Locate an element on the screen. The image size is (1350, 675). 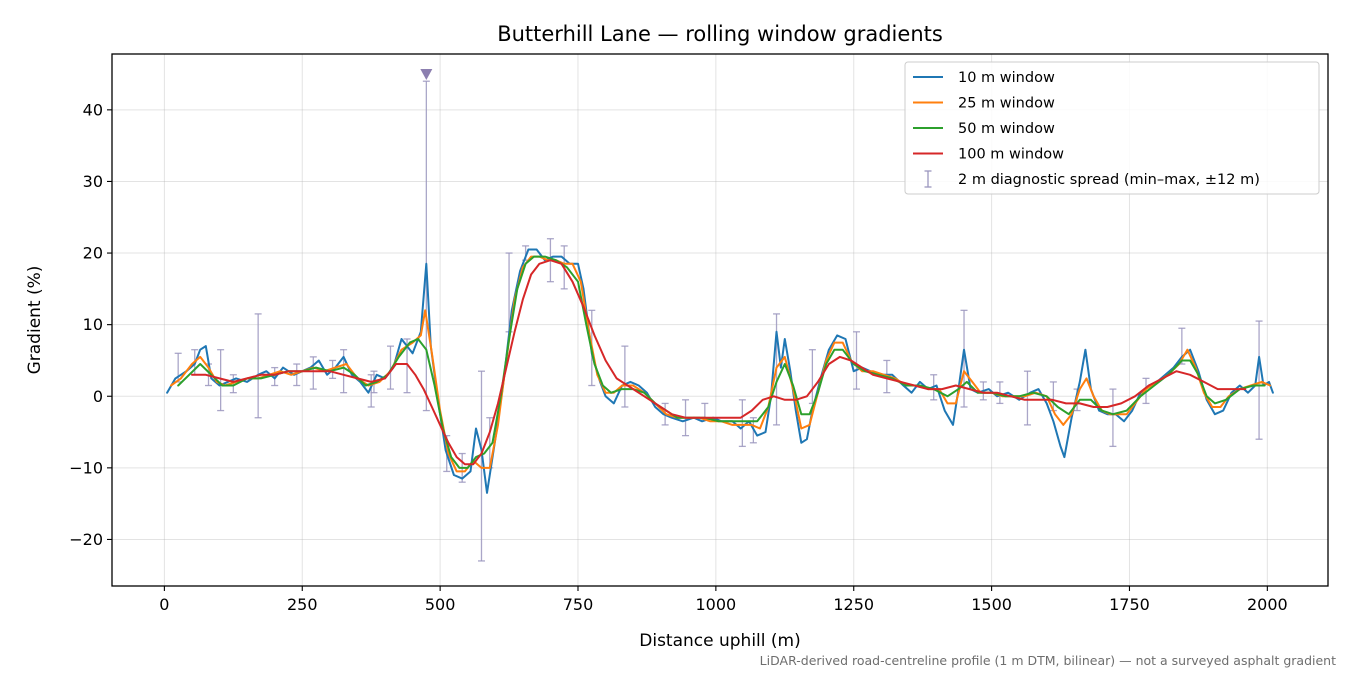
y-tick-label: −10 is located at coordinates (86, 467).